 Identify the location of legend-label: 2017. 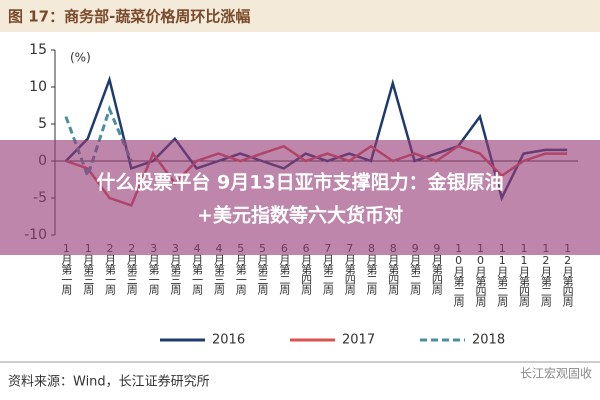
(358, 340).